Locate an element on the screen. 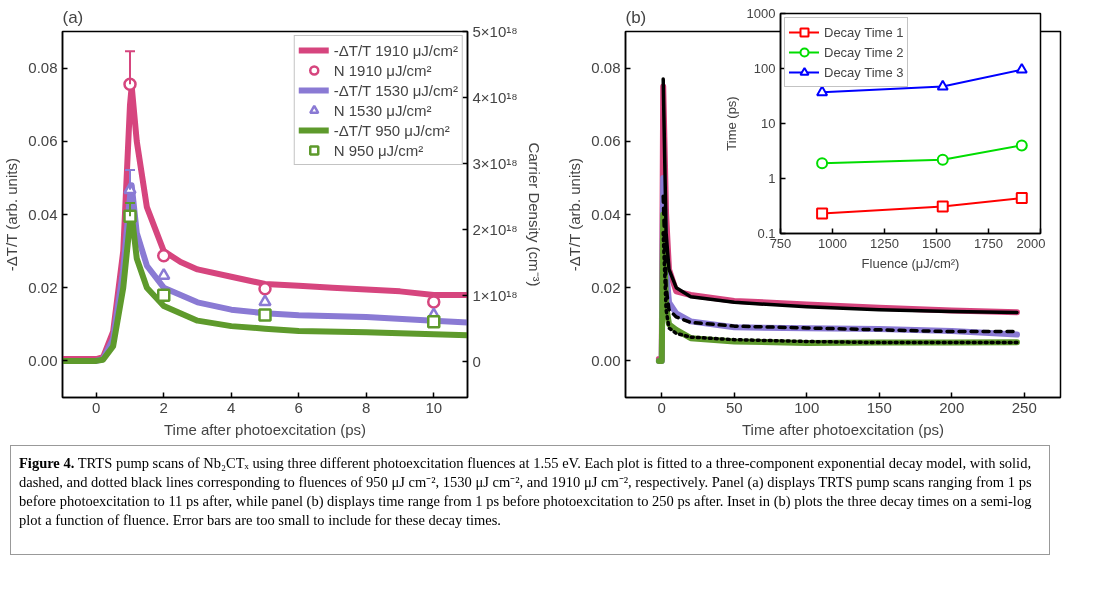  legend-label: Decay Time 2 is located at coordinates (864, 52).